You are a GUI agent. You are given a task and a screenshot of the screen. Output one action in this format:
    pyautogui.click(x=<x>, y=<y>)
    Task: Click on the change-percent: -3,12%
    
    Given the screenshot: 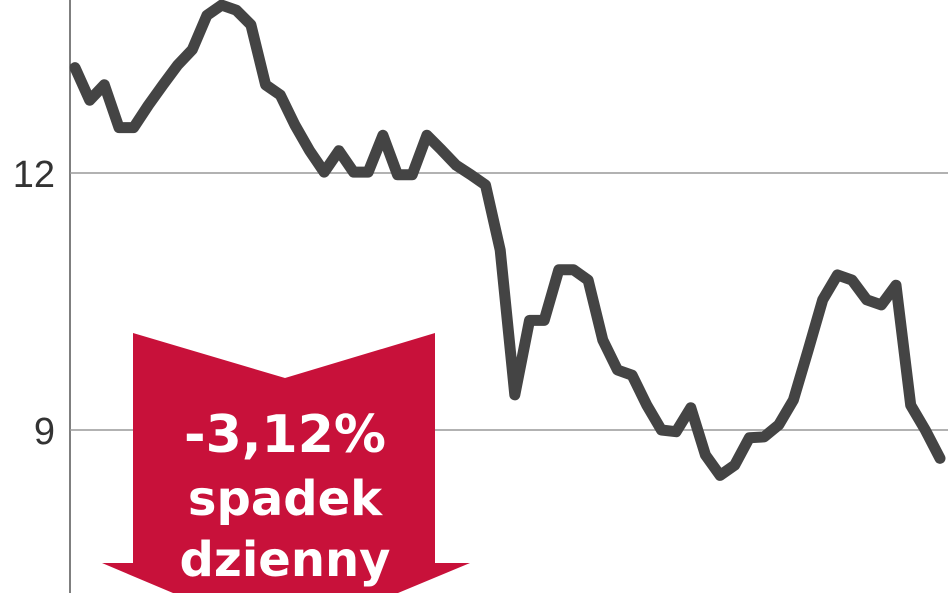 What is the action you would take?
    pyautogui.click(x=285, y=435)
    